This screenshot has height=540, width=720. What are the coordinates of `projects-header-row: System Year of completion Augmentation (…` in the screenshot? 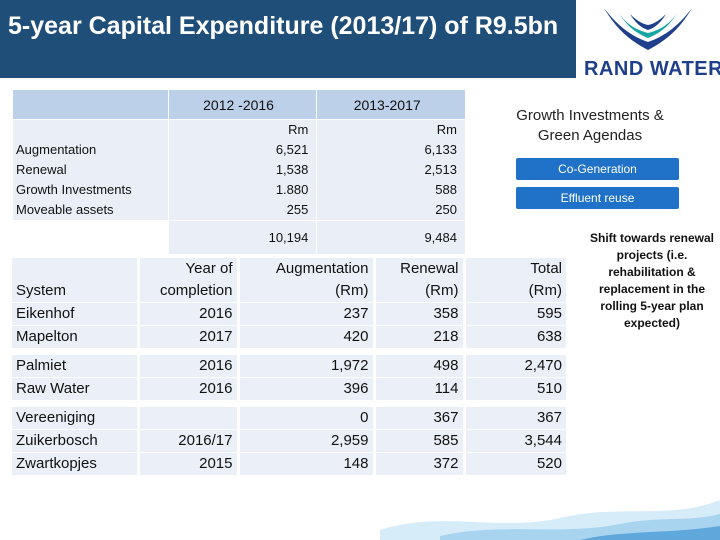 It's located at (289, 280).